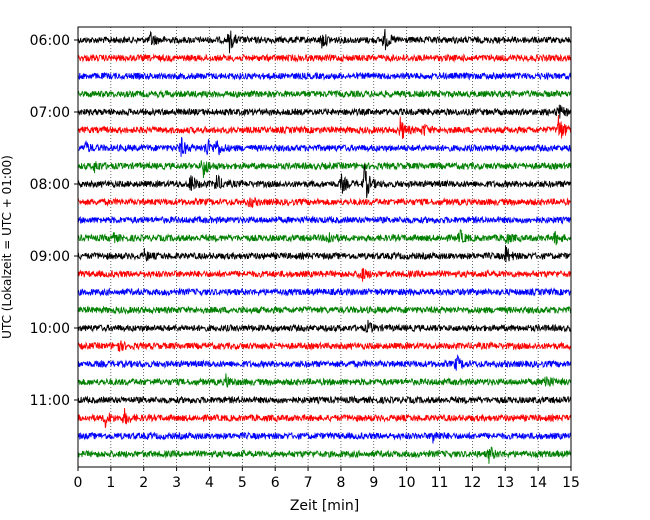 This screenshot has height=520, width=650. I want to click on x-tick-label: 15, so click(571, 483).